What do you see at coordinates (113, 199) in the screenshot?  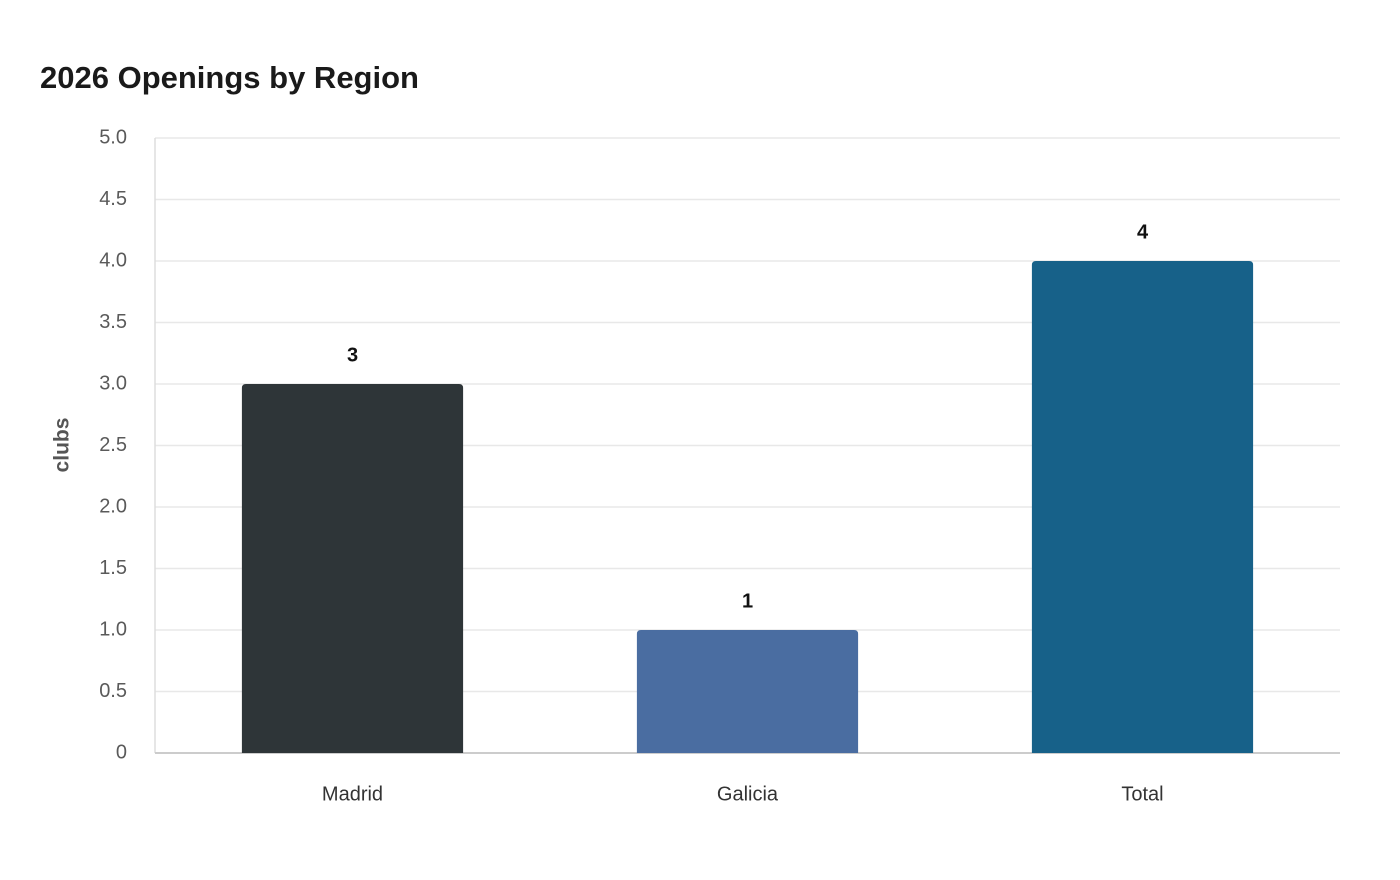 I see `y-tick-label: 4.5` at bounding box center [113, 199].